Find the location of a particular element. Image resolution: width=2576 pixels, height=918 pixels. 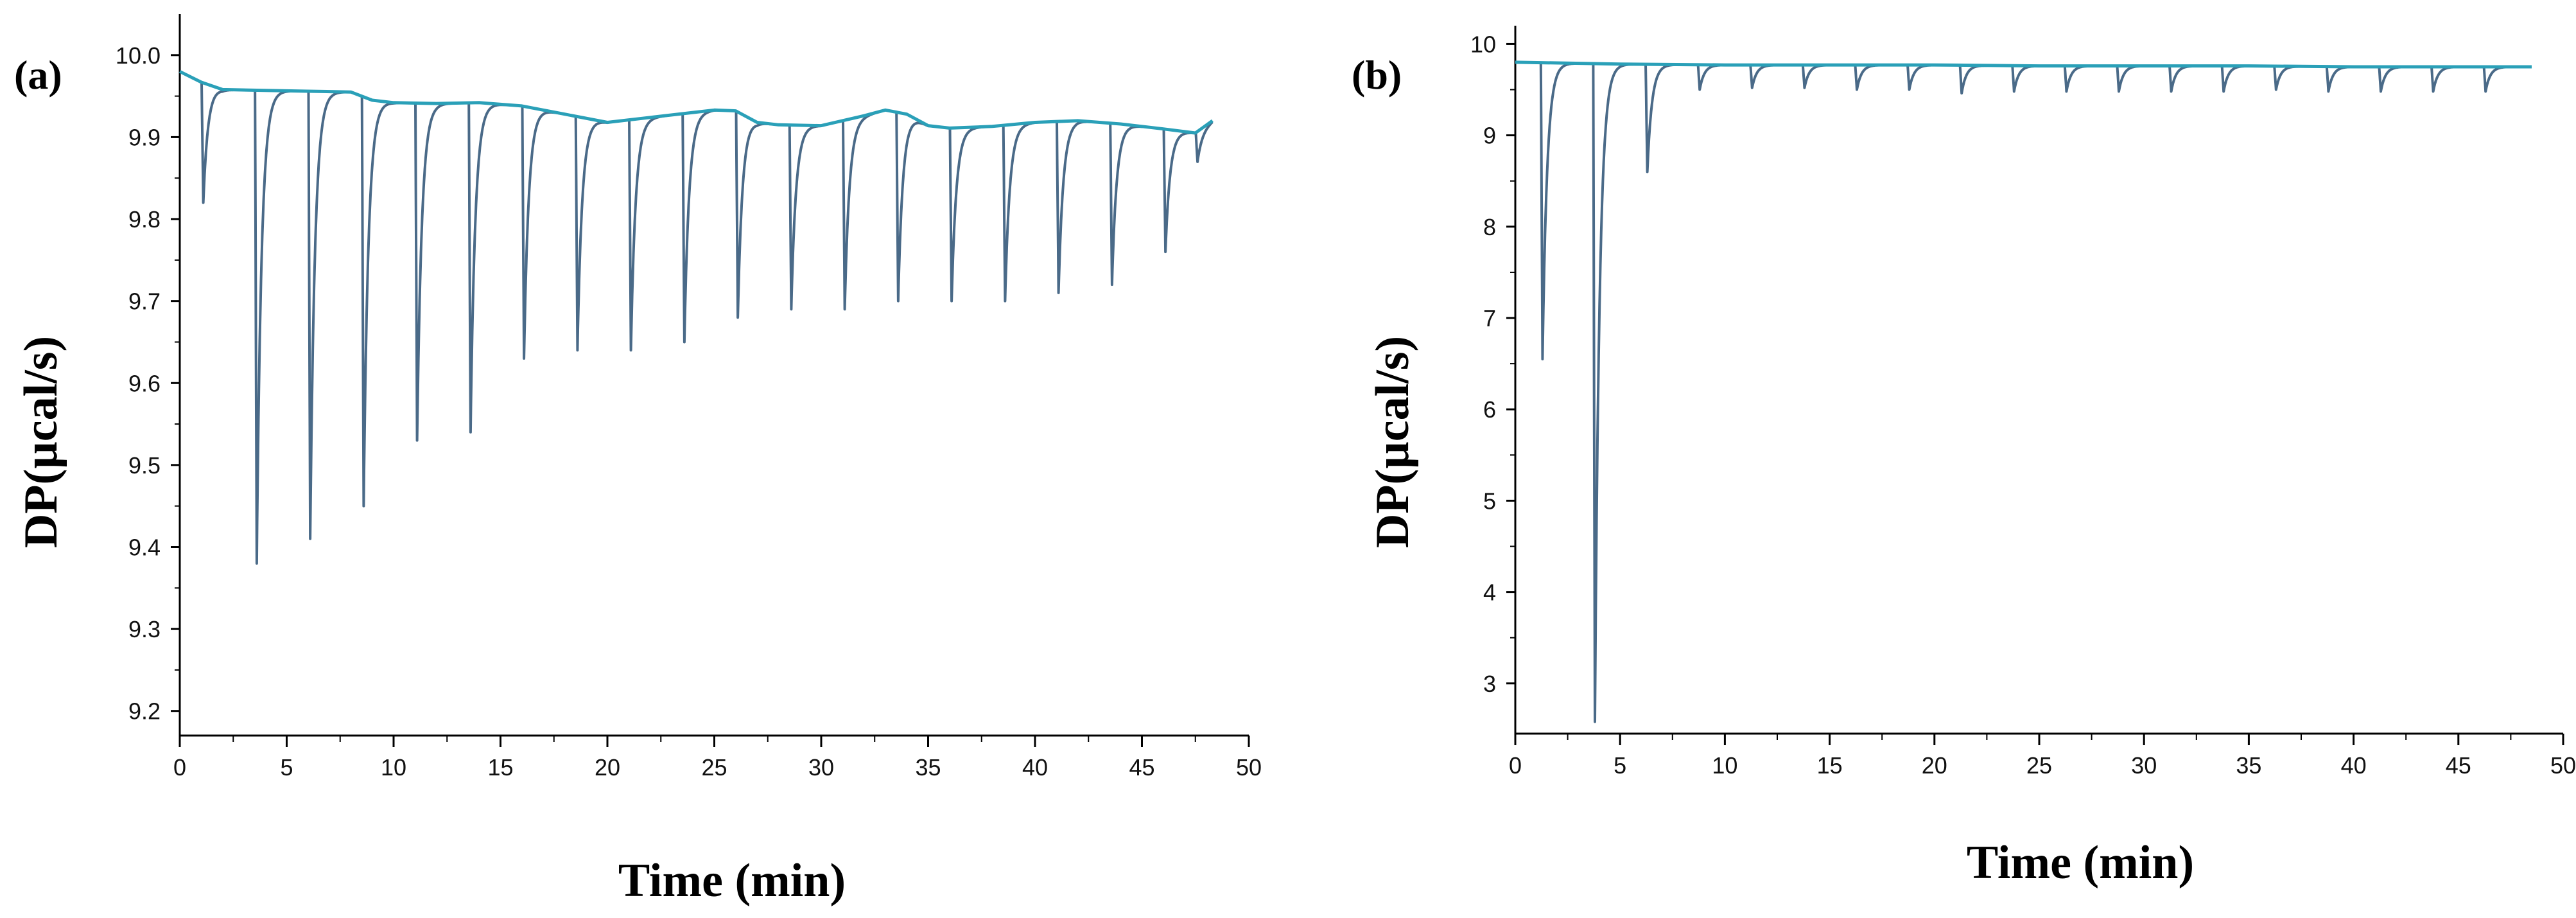

panel-a-baseline-line is located at coordinates (696, 102).